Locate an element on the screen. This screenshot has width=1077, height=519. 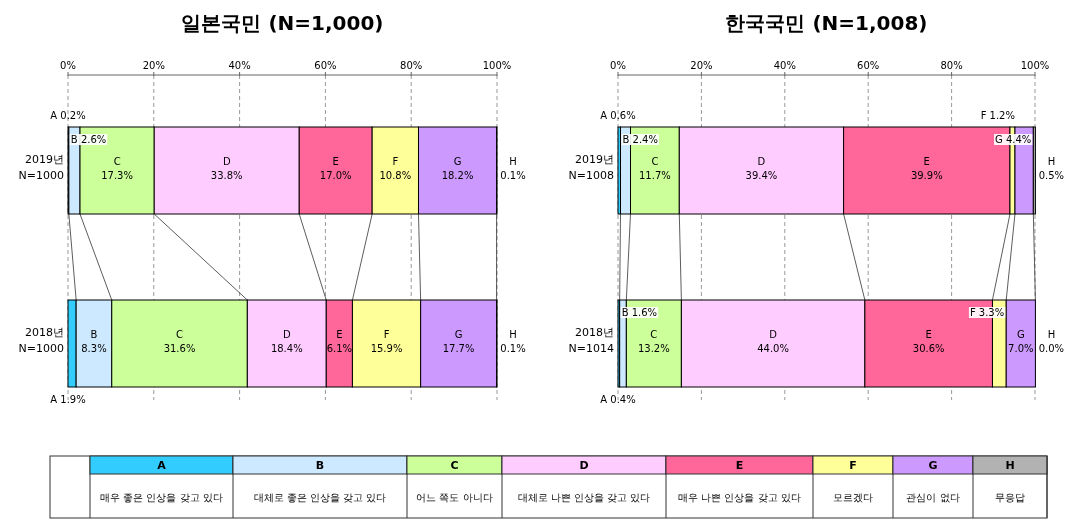
text: A 1.9% is located at coordinates (68, 399).